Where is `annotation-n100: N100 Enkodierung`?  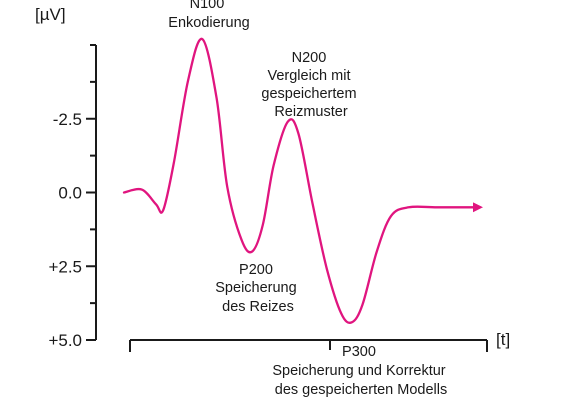
annotation-n100: N100 Enkodierung is located at coordinates (208, 15).